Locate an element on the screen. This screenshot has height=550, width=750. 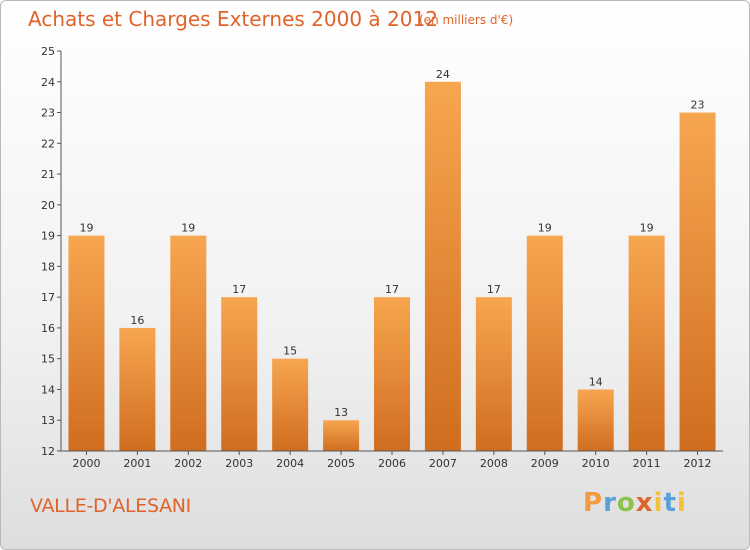
y-tick-label: 13 is located at coordinates (48, 420).